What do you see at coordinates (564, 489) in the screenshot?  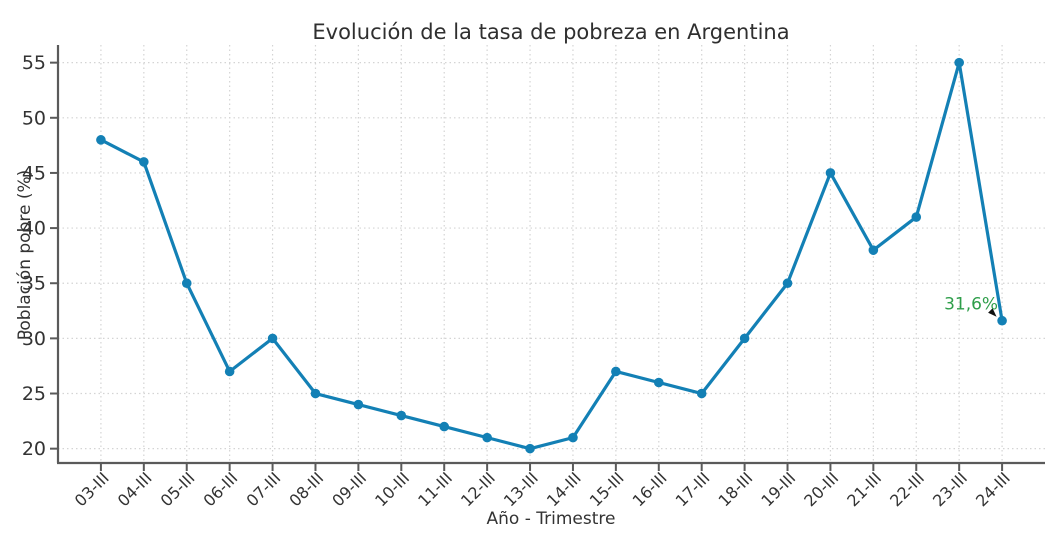 I see `x-tick-label: 14-III` at bounding box center [564, 489].